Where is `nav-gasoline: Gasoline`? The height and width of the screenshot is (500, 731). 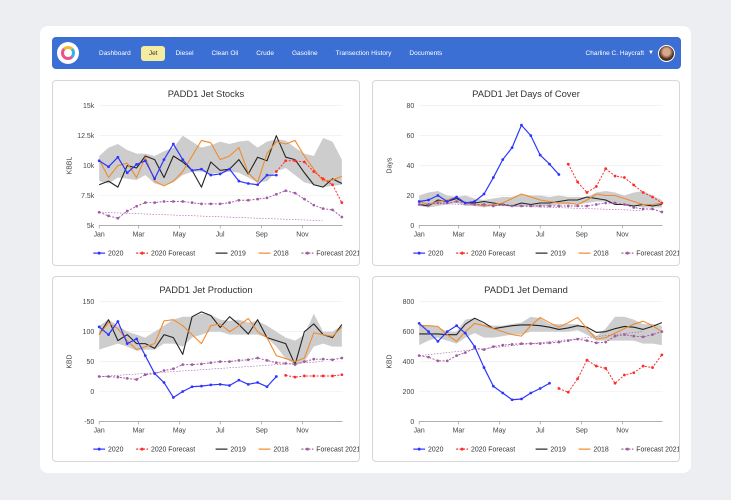 nav-gasoline: Gasoline is located at coordinates (305, 53).